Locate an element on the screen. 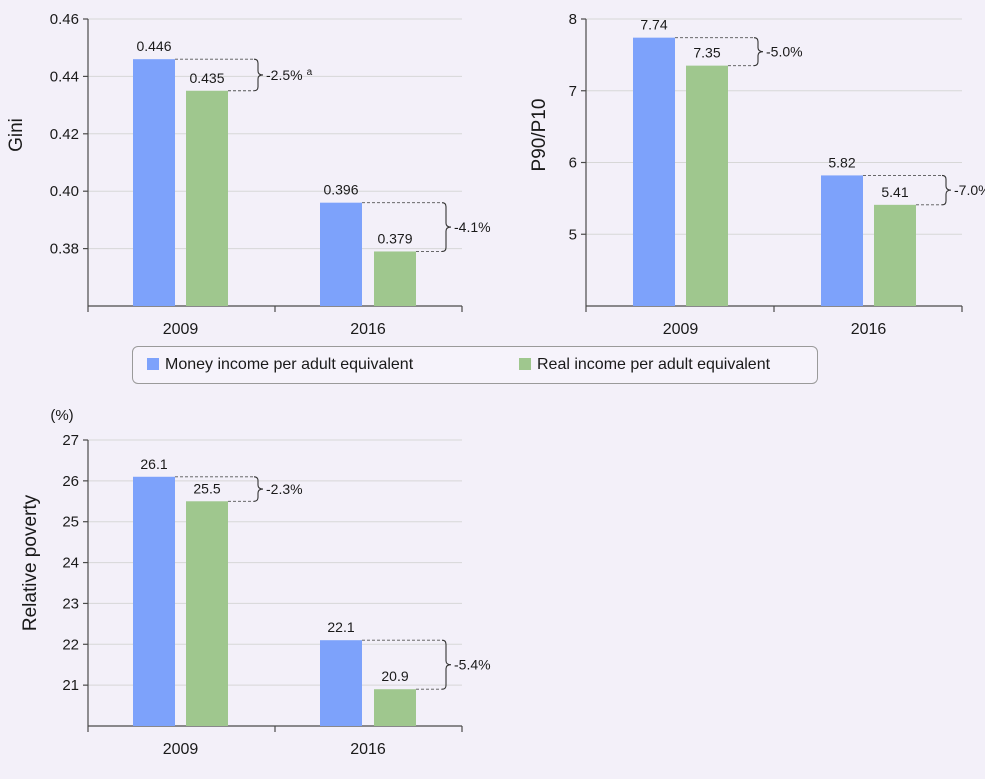 This screenshot has width=985, height=779. value-label-money: 26.1 is located at coordinates (153, 464).